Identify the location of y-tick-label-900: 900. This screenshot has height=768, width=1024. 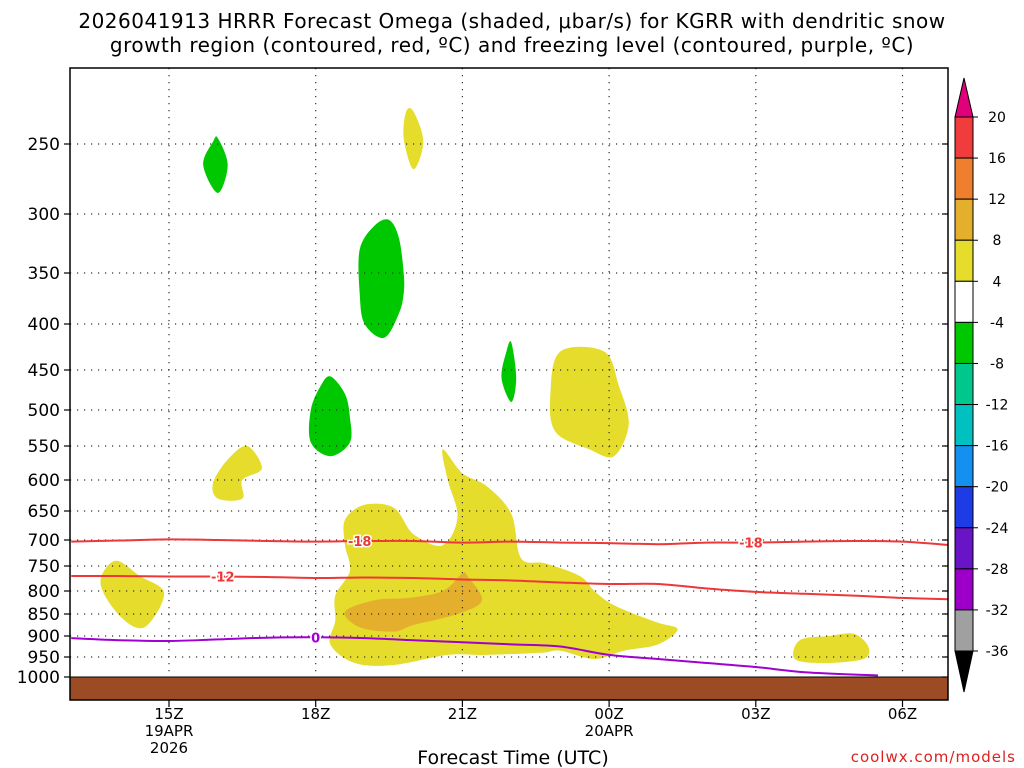
(44, 637).